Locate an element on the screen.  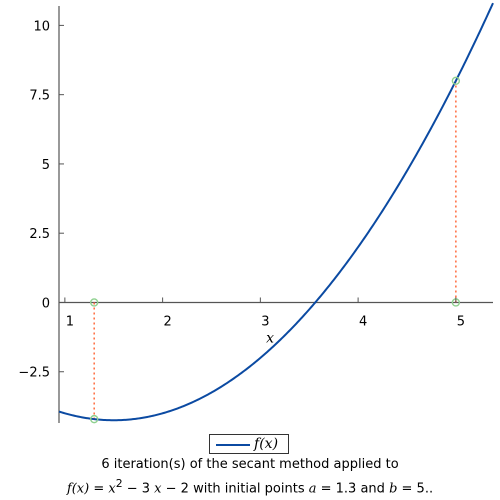
x-axis-label: x is located at coordinates (270, 338).